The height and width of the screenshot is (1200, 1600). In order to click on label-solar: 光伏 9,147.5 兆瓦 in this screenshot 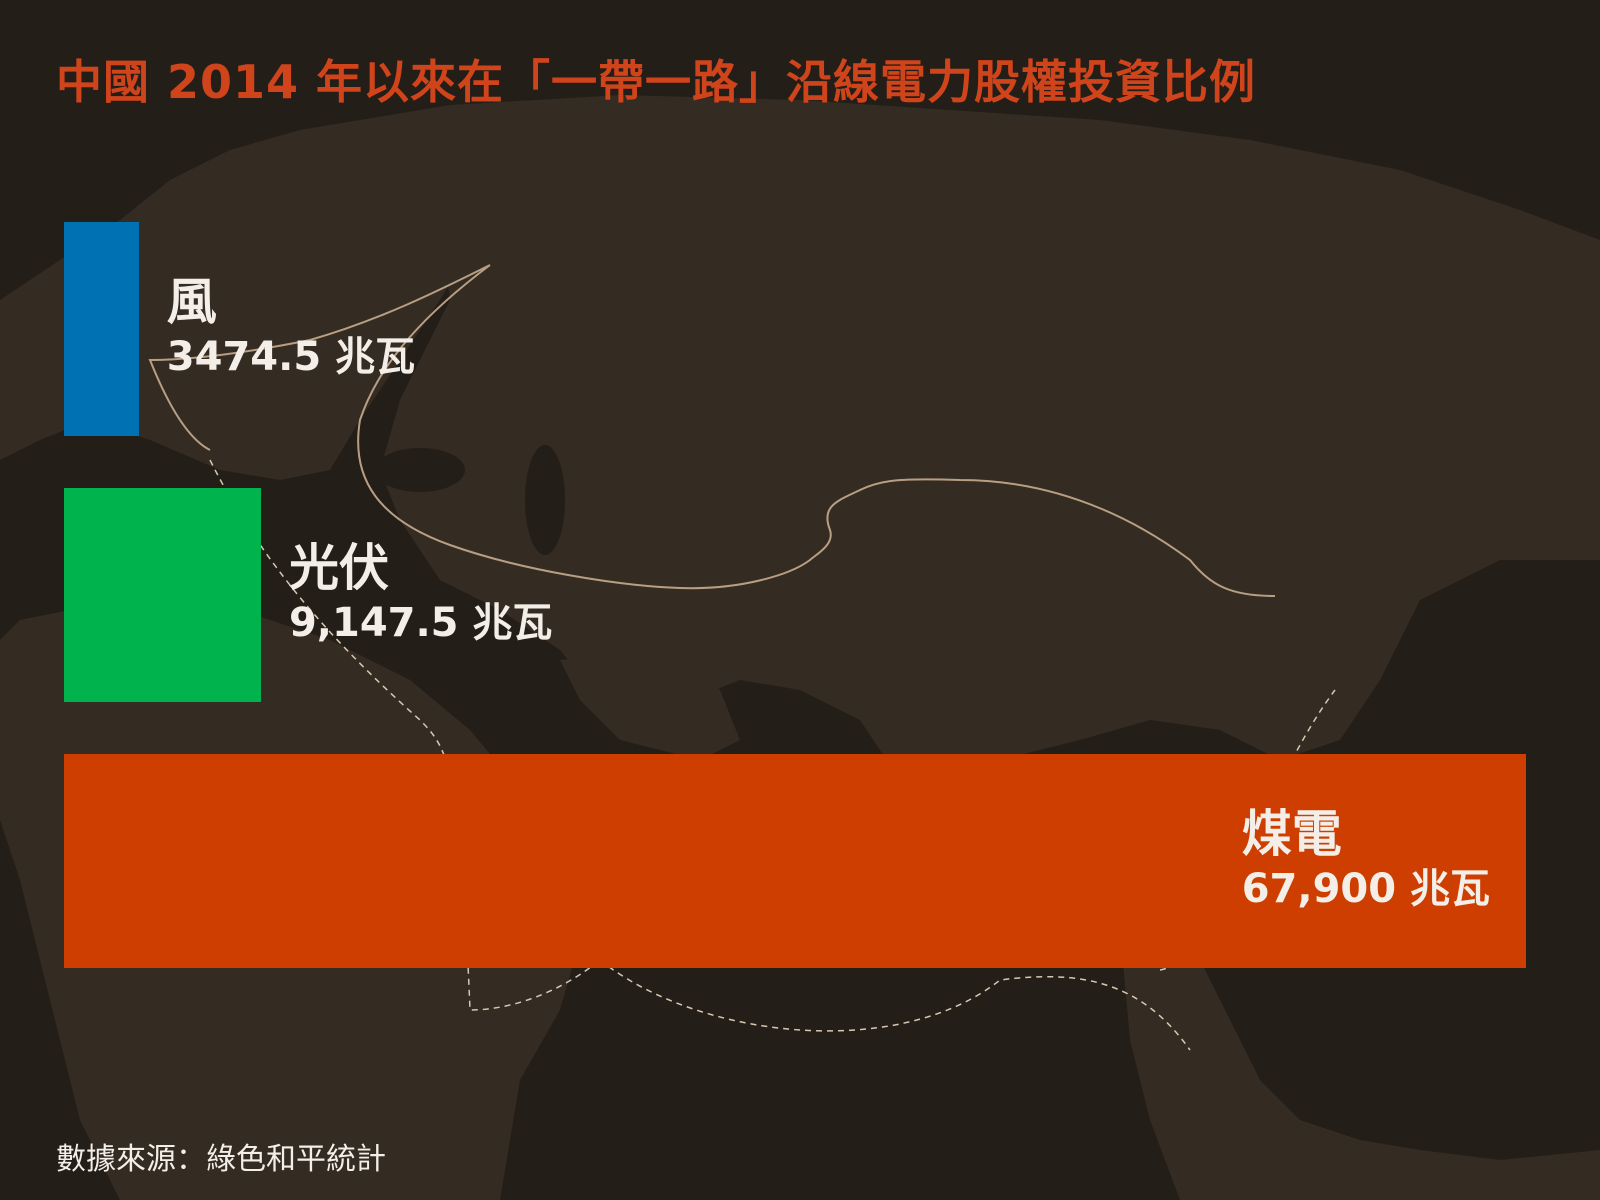, I will do `click(420, 593)`.